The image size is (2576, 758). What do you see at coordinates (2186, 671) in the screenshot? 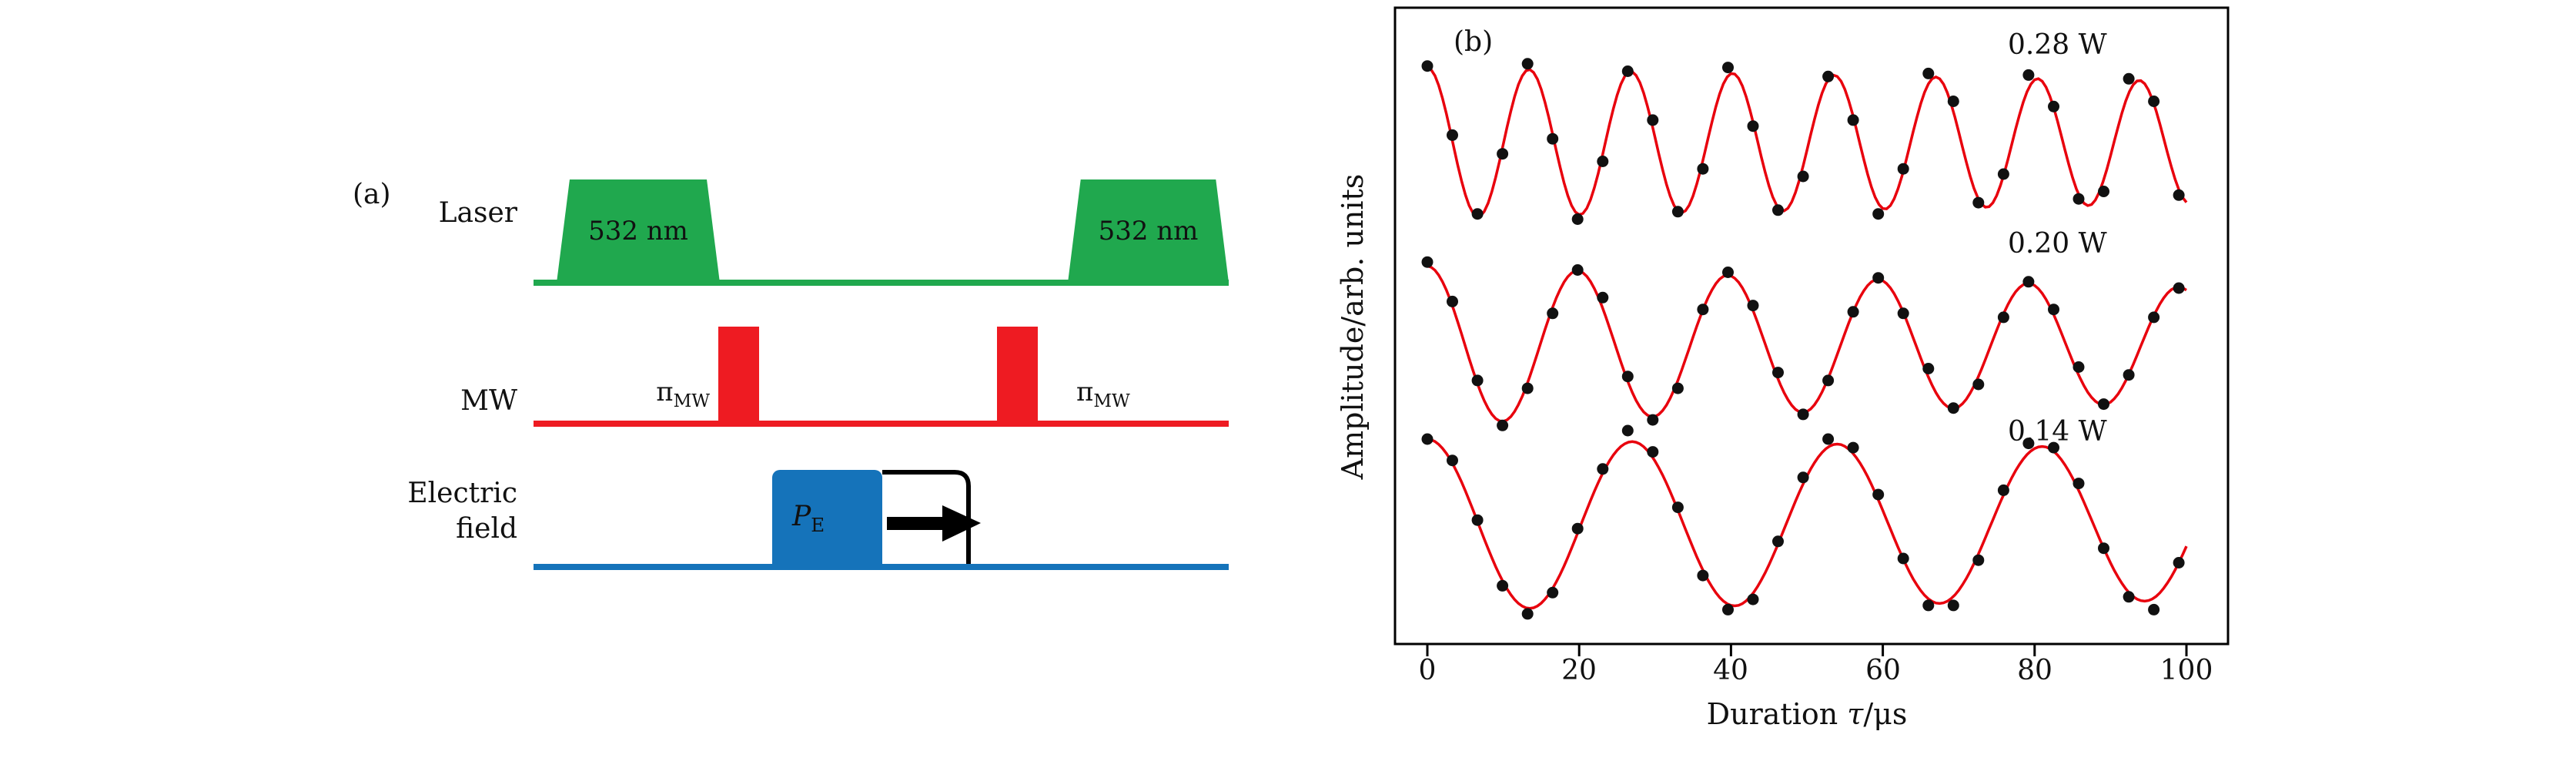
I see `x-tick-label-100: 100` at bounding box center [2186, 671].